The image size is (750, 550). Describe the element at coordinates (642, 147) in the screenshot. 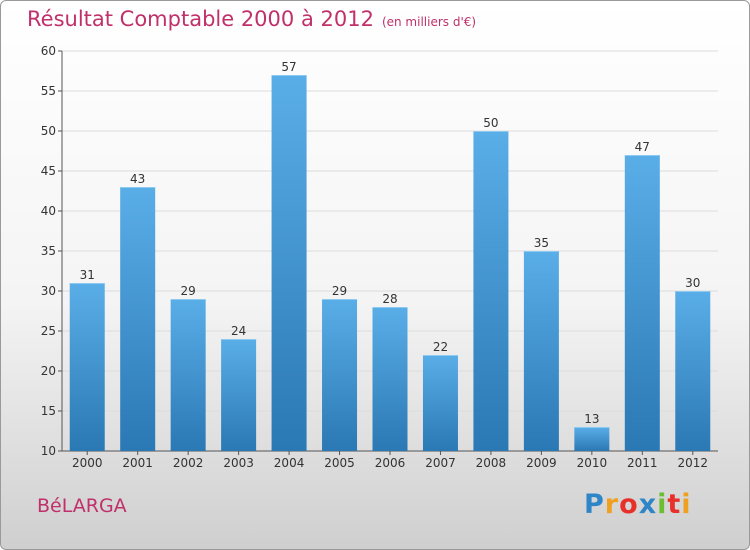

I see `data-label: 47` at that location.